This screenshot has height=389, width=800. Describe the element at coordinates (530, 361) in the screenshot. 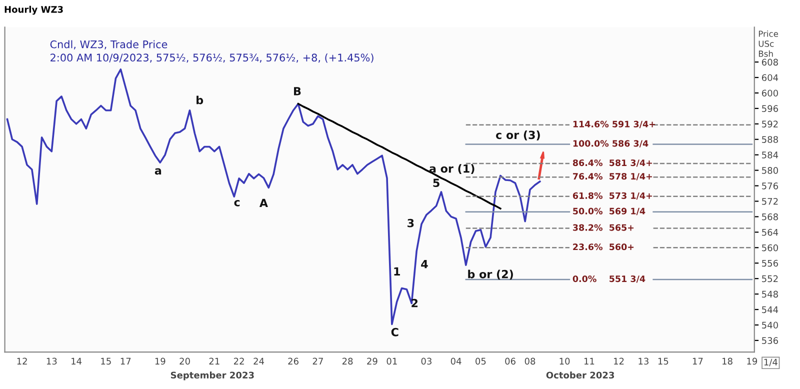

I see `x-tick-label: 08` at that location.